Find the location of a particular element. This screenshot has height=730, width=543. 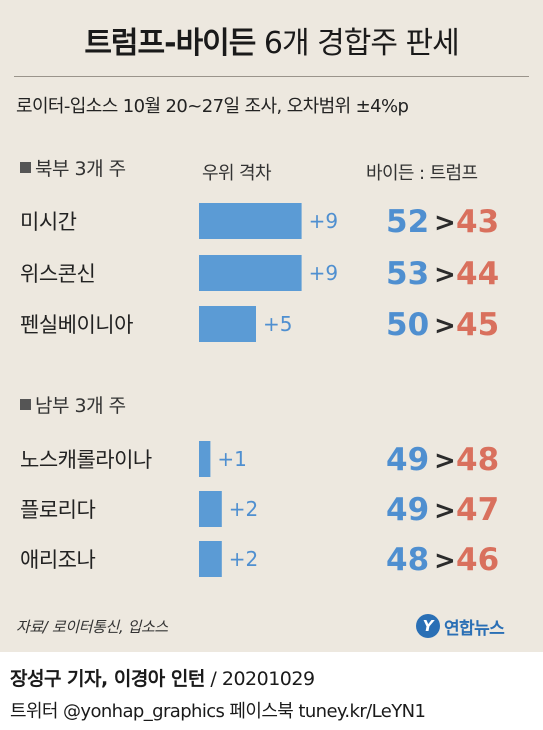

yonhap-logo-text: 연합뉴스 is located at coordinates (474, 628).